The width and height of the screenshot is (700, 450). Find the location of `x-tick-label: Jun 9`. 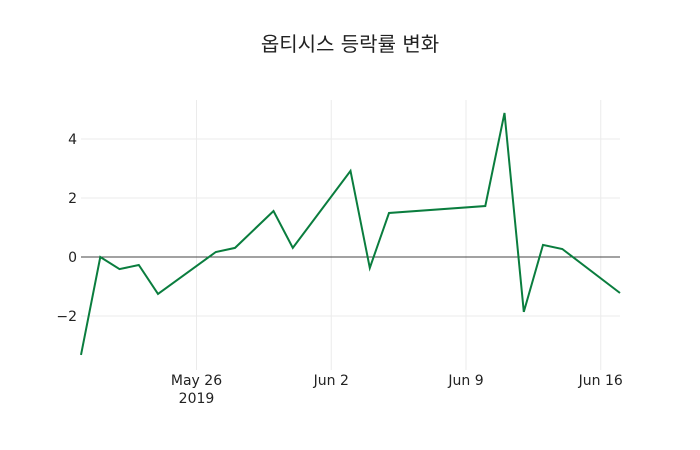

x-tick-label: Jun 9 is located at coordinates (465, 381).